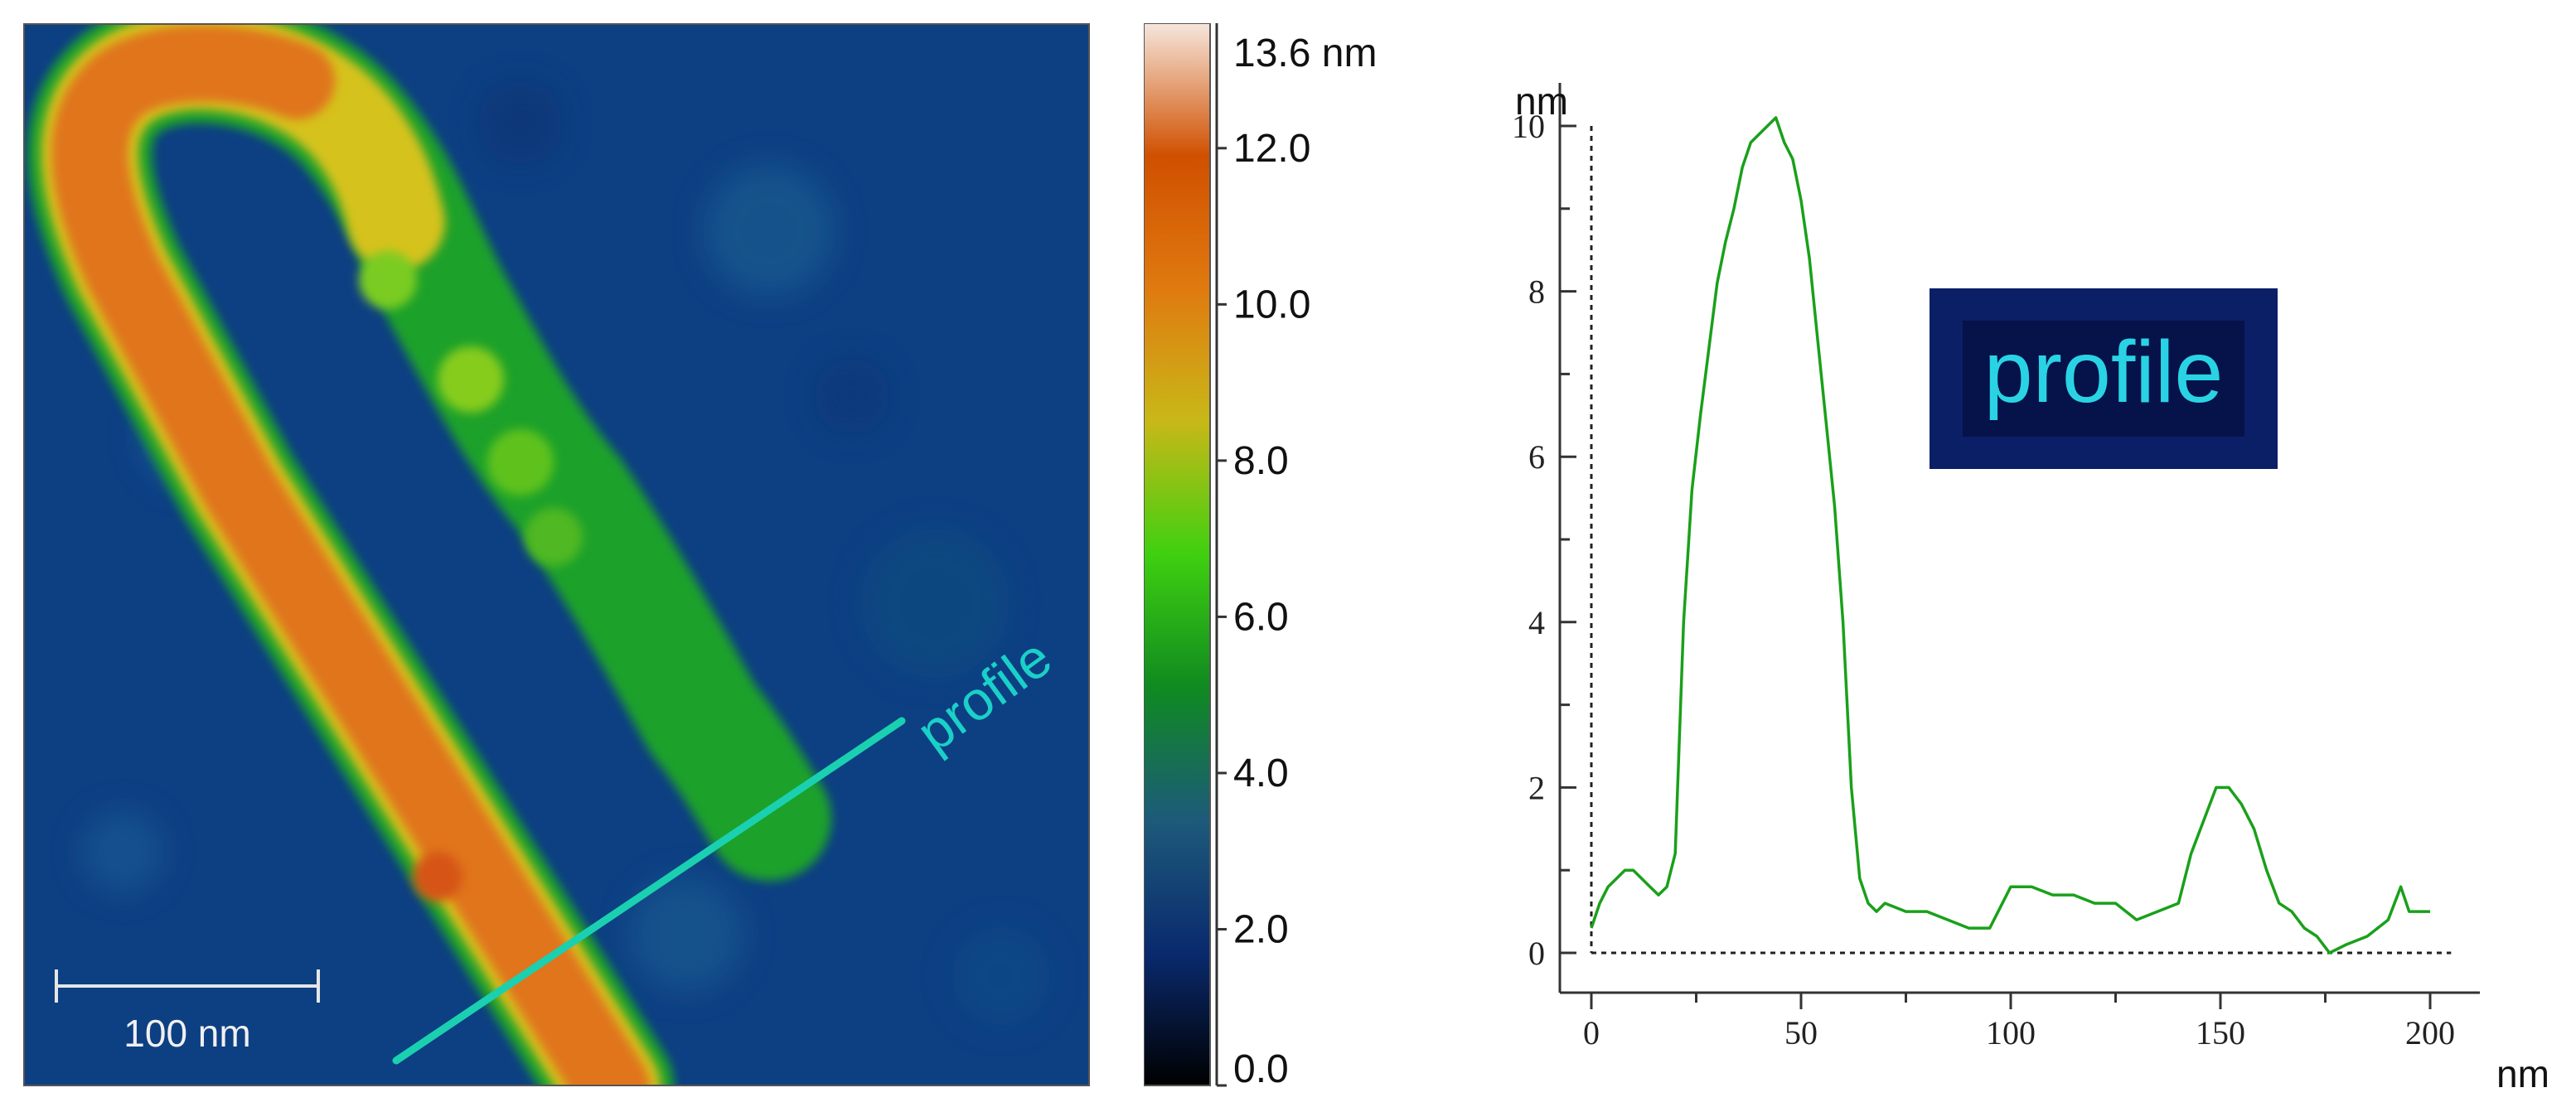  I want to click on x-tick-label: 0, so click(1591, 1032).